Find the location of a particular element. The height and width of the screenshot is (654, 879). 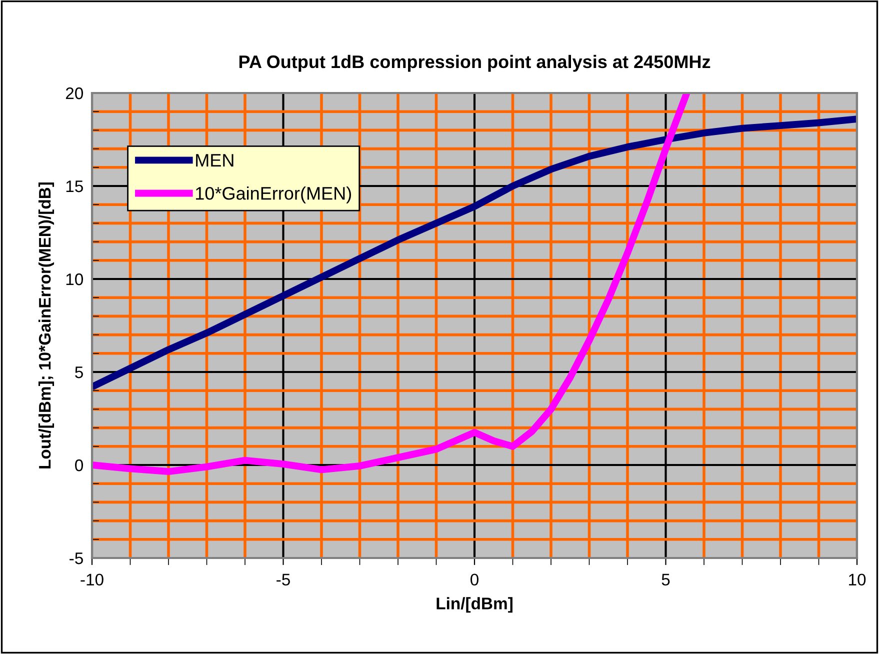

y-tick-label: 0 is located at coordinates (79, 465).